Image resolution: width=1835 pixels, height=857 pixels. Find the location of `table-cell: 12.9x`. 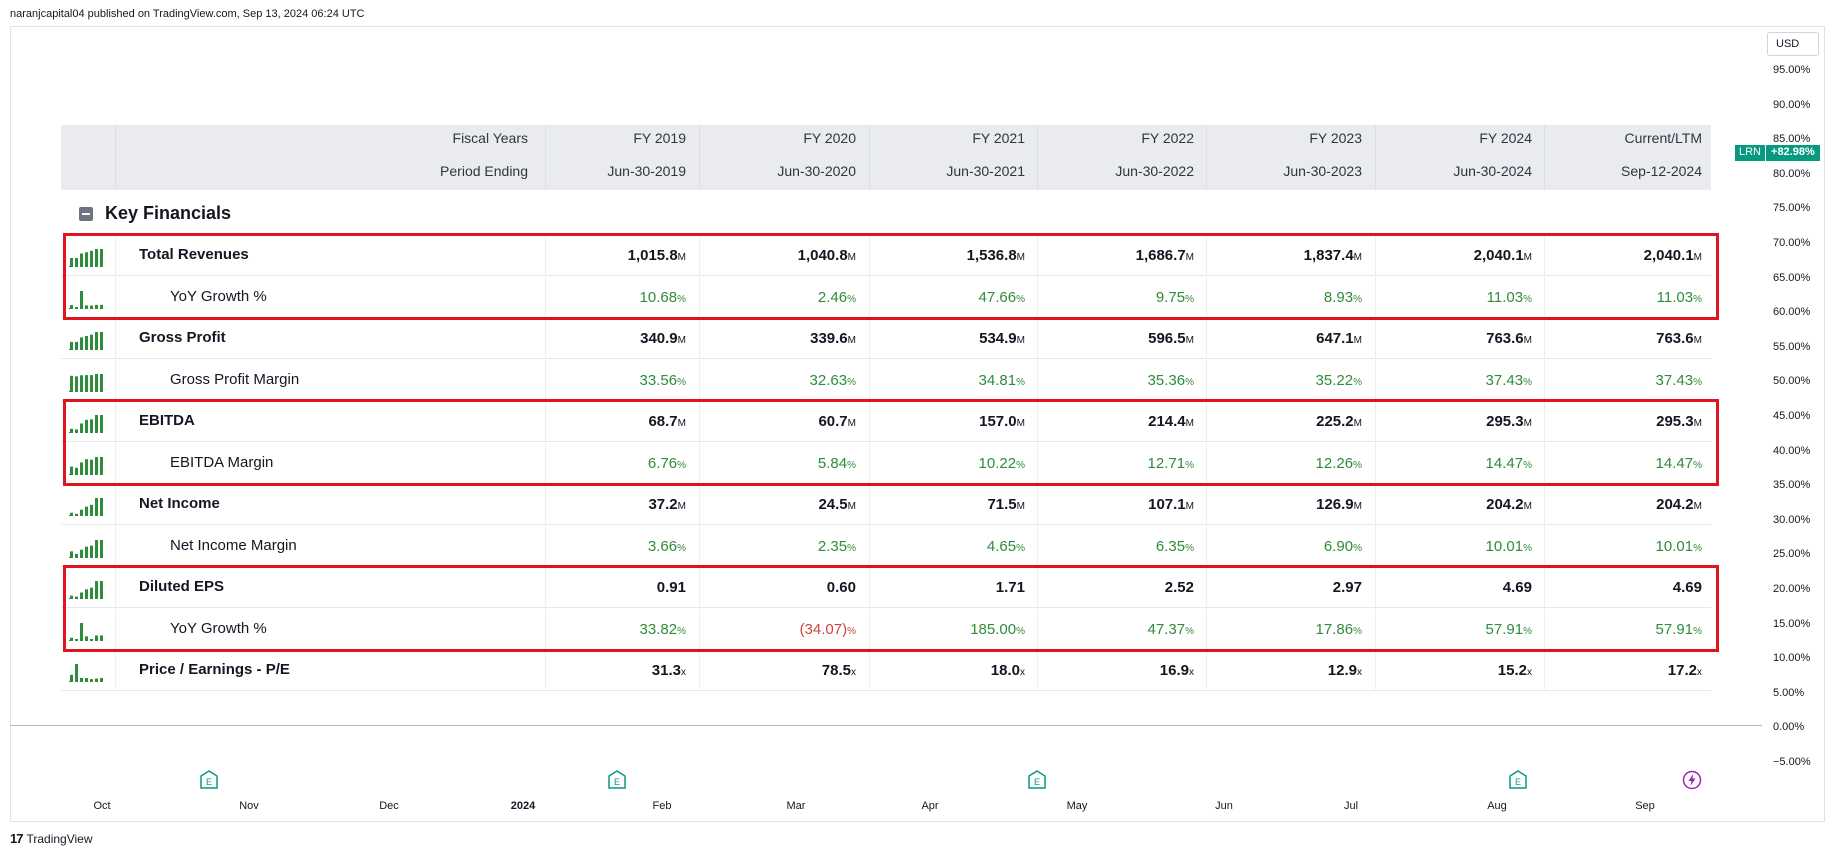

table-cell: 12.9x is located at coordinates (1287, 670).